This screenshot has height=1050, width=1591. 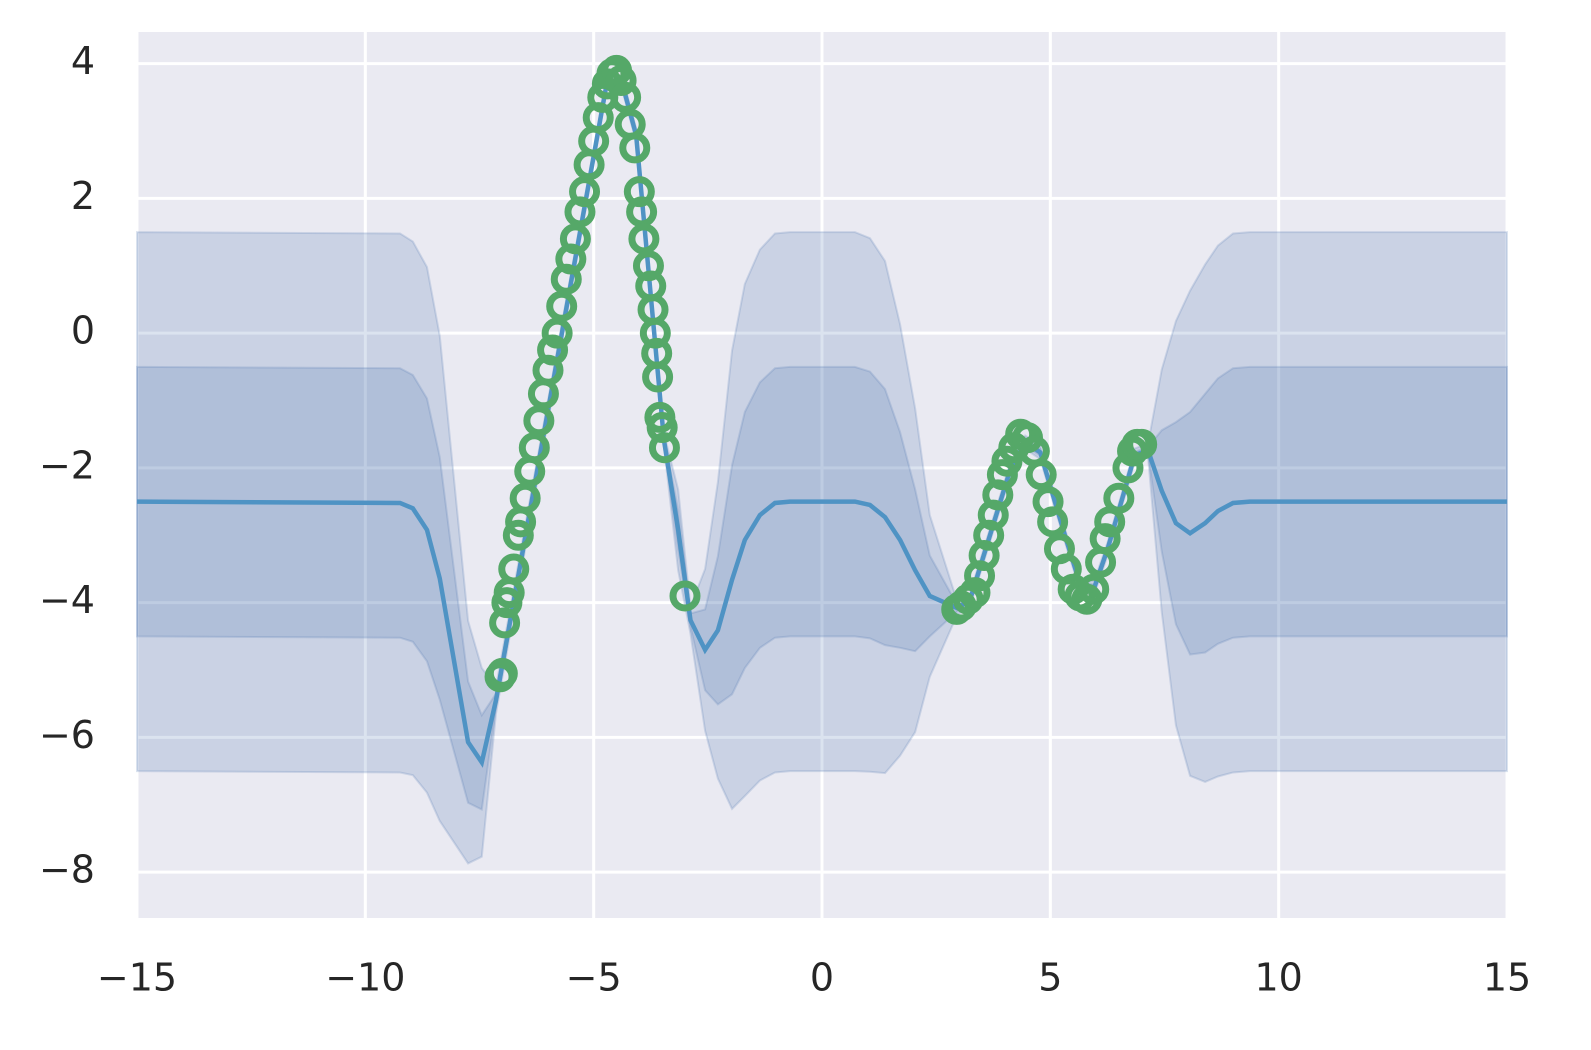 What do you see at coordinates (822, 978) in the screenshot?
I see `x-tick-label: 0` at bounding box center [822, 978].